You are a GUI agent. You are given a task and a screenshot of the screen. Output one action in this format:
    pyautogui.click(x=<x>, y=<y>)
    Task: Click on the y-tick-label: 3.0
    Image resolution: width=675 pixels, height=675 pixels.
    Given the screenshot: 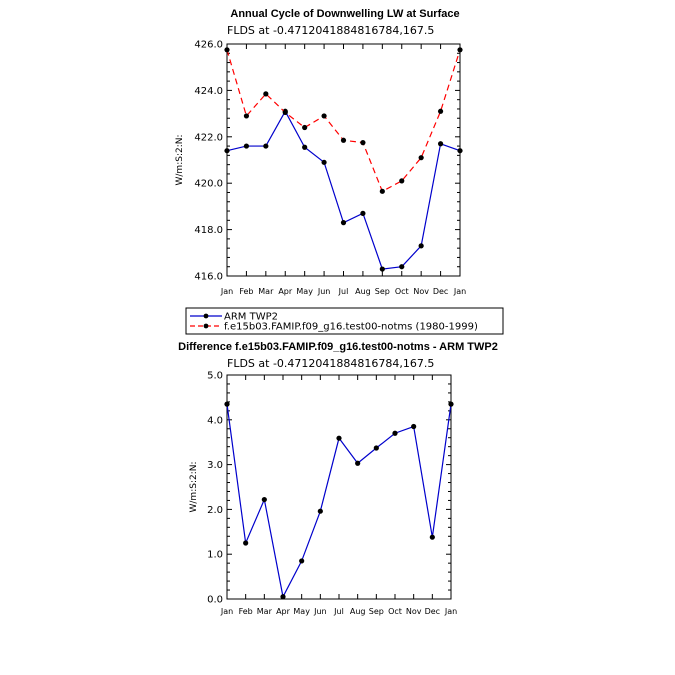 What is the action you would take?
    pyautogui.click(x=215, y=465)
    